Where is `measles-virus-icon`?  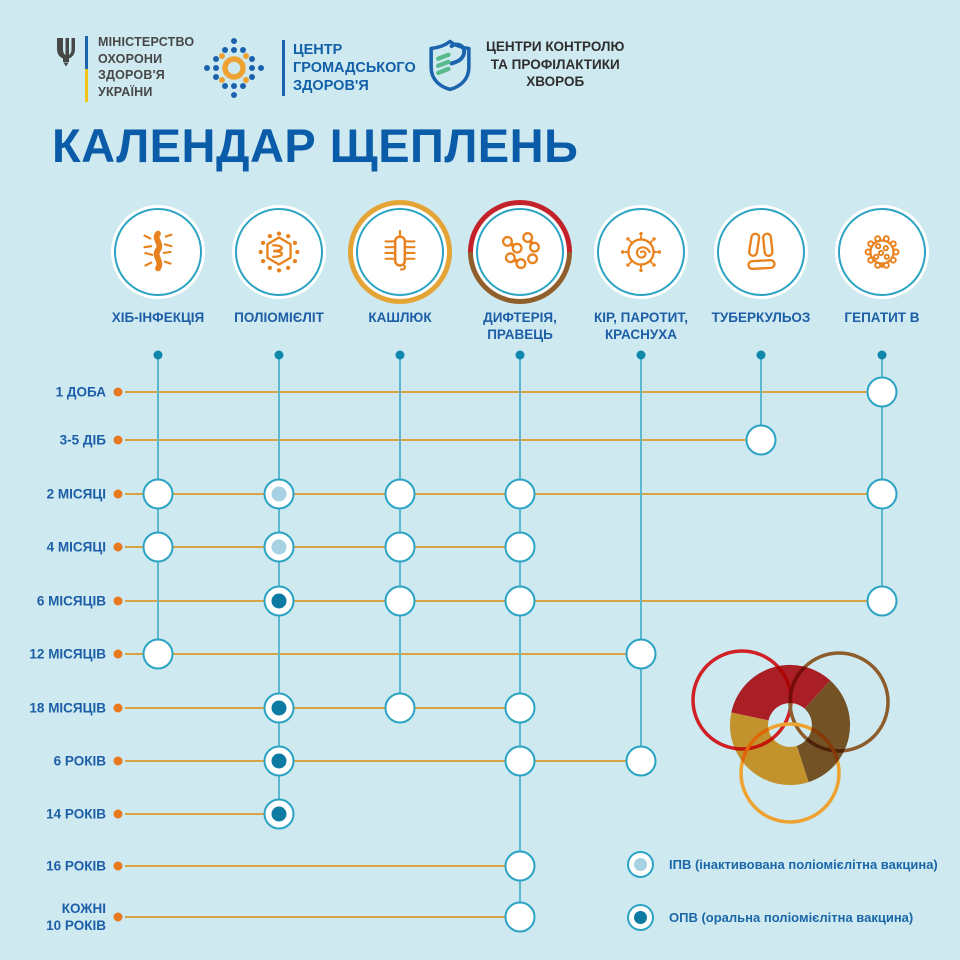 measles-virus-icon is located at coordinates (641, 252).